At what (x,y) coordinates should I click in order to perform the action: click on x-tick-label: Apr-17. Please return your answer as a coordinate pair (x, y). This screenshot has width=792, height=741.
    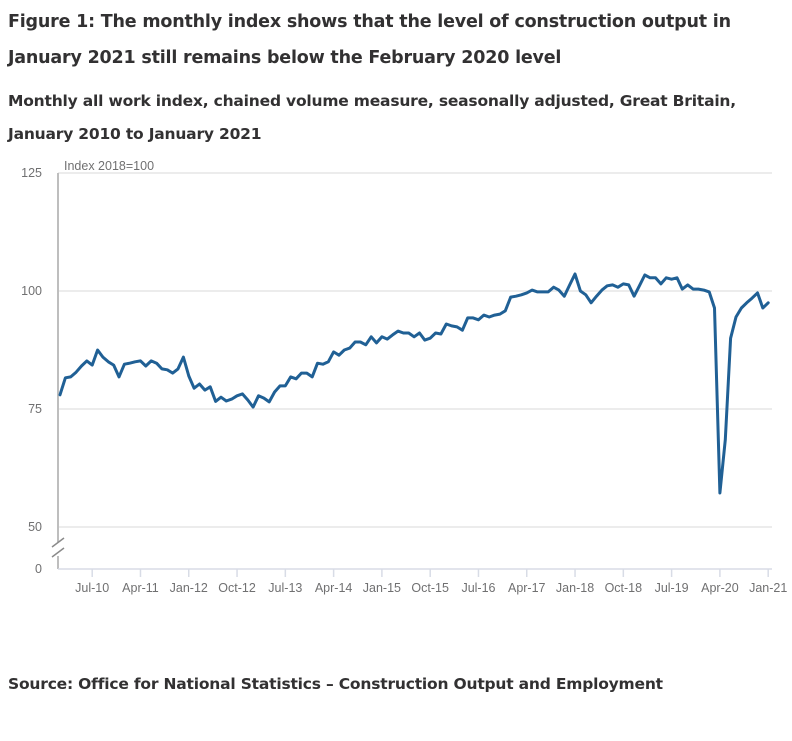
    Looking at the image, I should click on (527, 588).